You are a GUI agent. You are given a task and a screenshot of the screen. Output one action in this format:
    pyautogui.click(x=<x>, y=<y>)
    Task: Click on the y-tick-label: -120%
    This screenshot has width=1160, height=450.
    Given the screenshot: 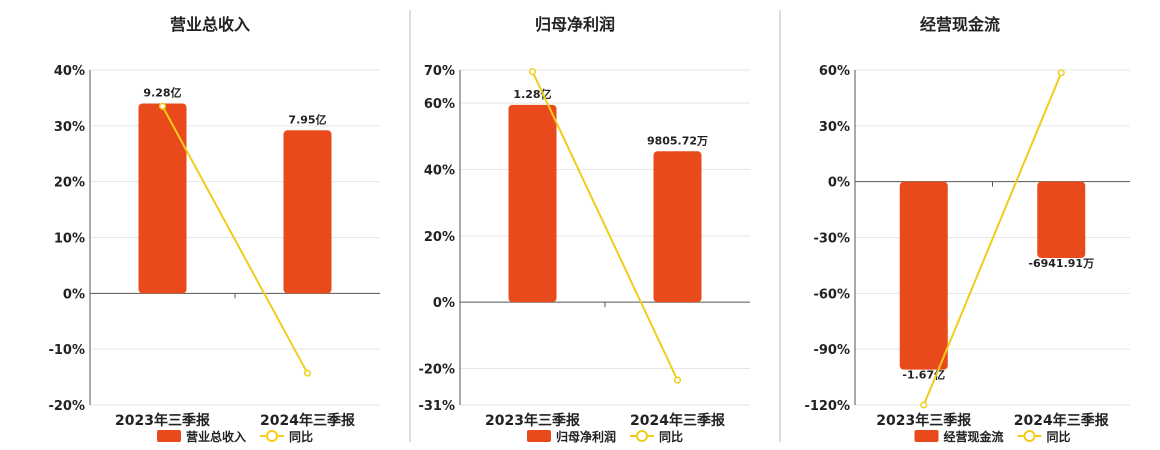 What is the action you would take?
    pyautogui.click(x=827, y=406)
    